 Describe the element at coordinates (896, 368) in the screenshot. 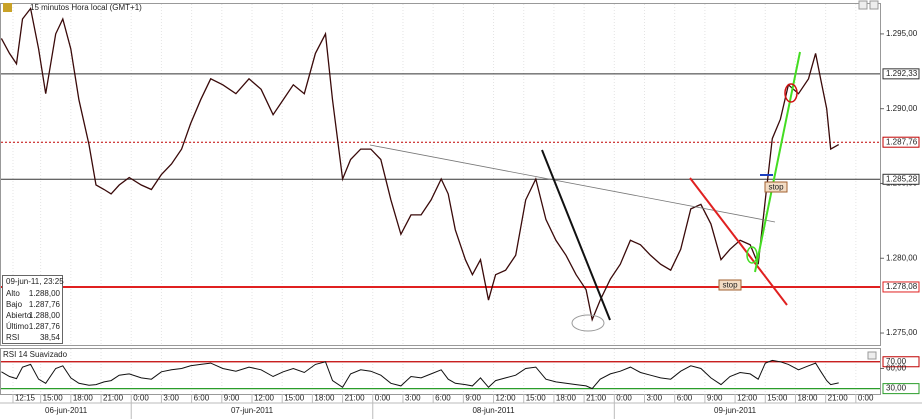

I see `rsi-tick-label: 60,00` at that location.